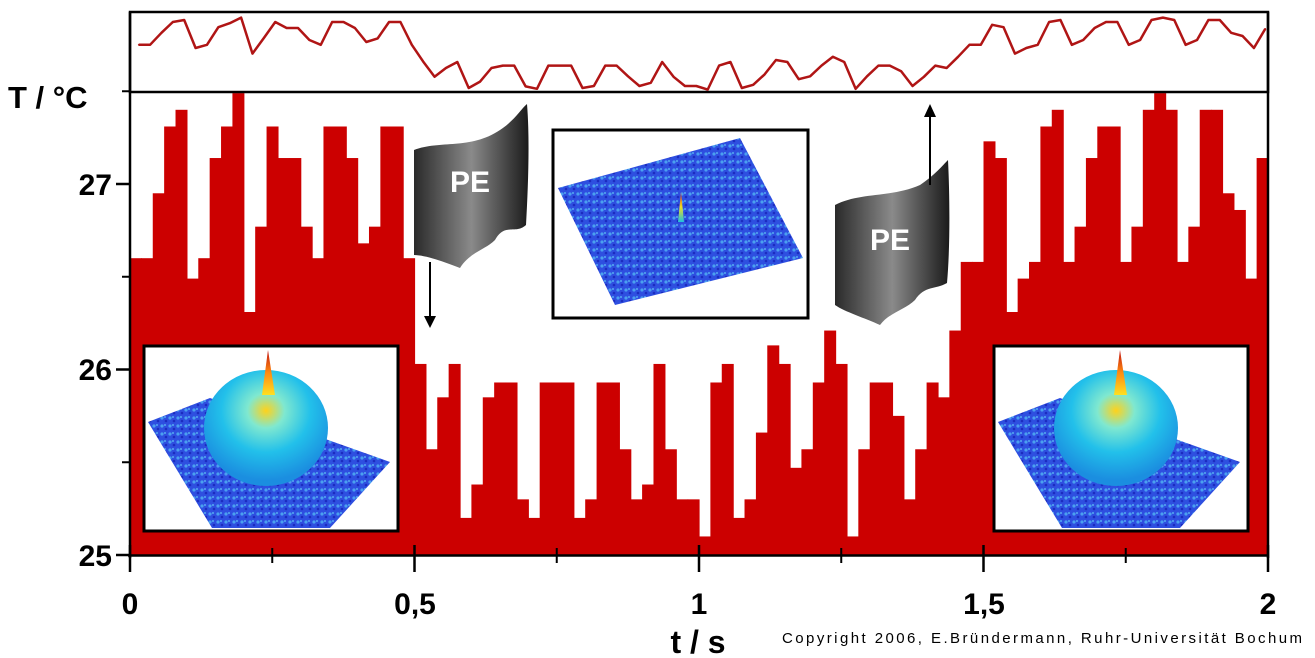  I want to click on x-tick-label: 1, so click(699, 604).